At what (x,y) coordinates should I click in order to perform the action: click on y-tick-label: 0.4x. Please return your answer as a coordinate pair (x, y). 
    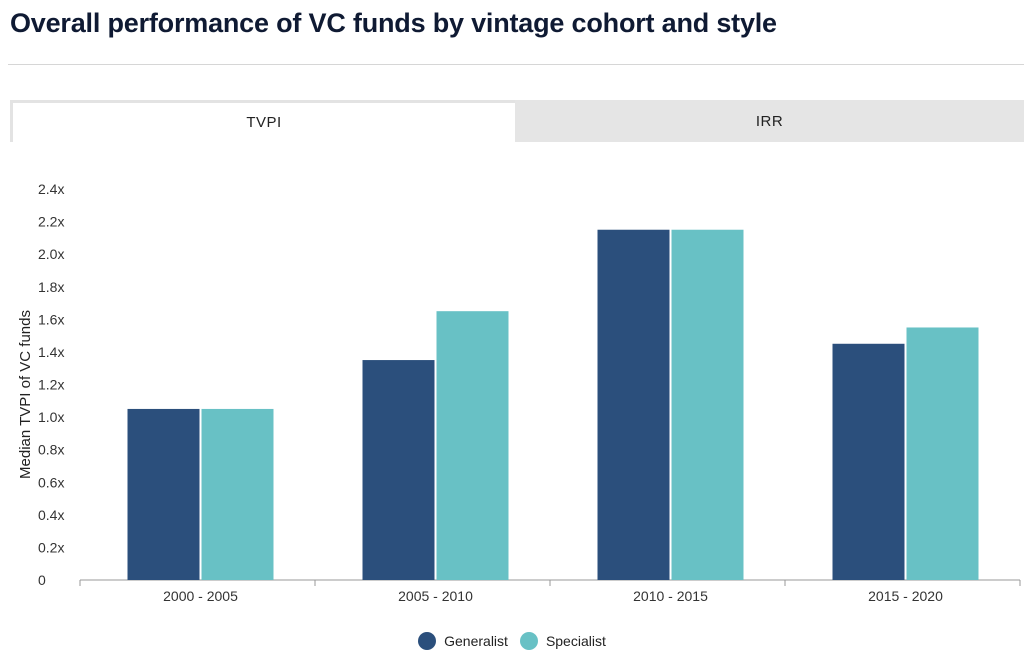
    Looking at the image, I should click on (51, 515).